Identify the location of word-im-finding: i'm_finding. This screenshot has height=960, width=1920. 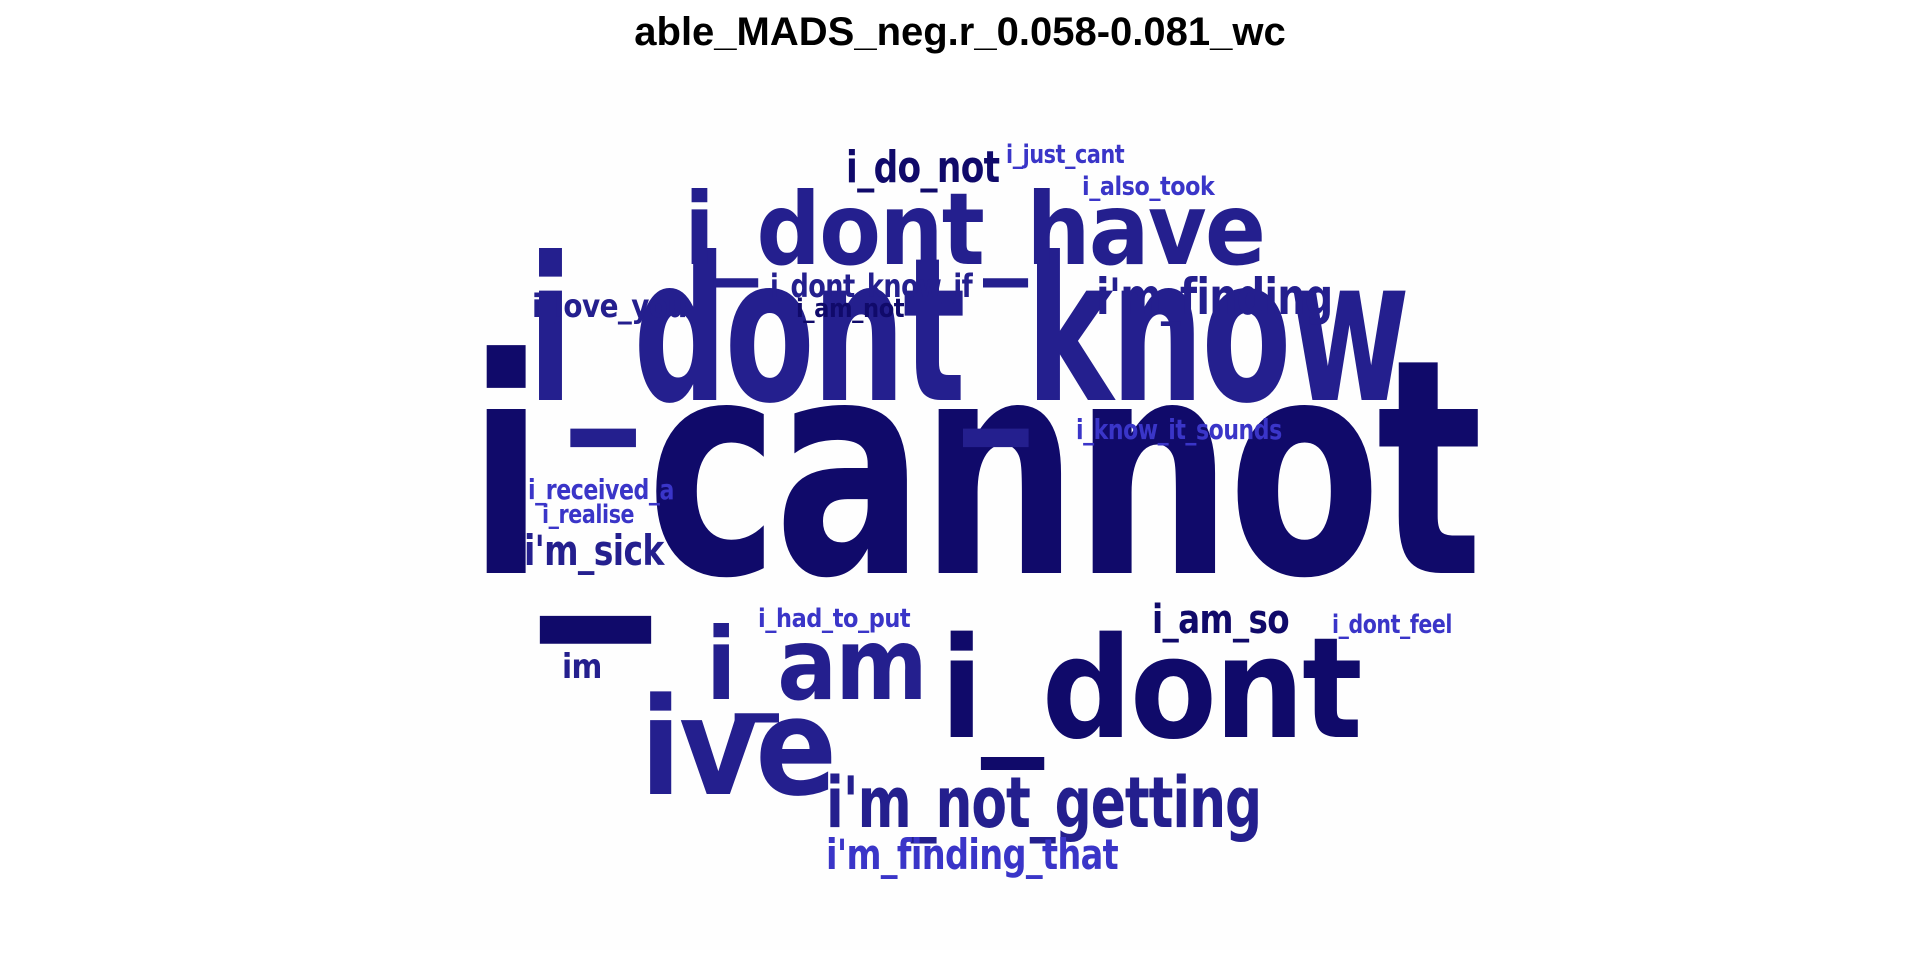
(1214, 297).